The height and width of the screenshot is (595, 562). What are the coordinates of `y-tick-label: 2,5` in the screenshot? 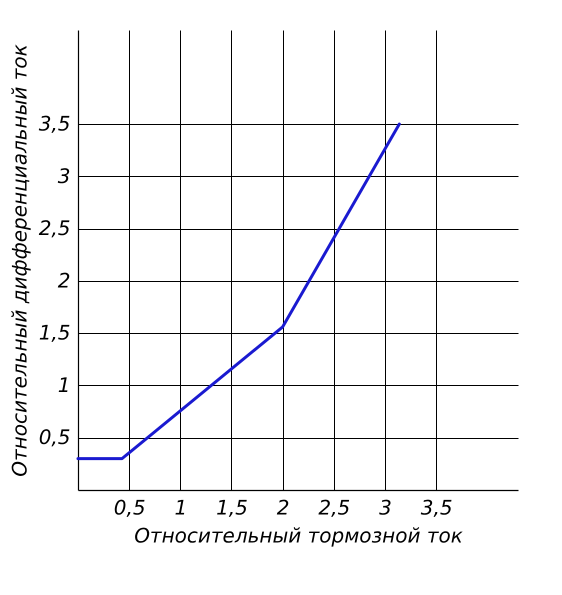 It's located at (54, 228).